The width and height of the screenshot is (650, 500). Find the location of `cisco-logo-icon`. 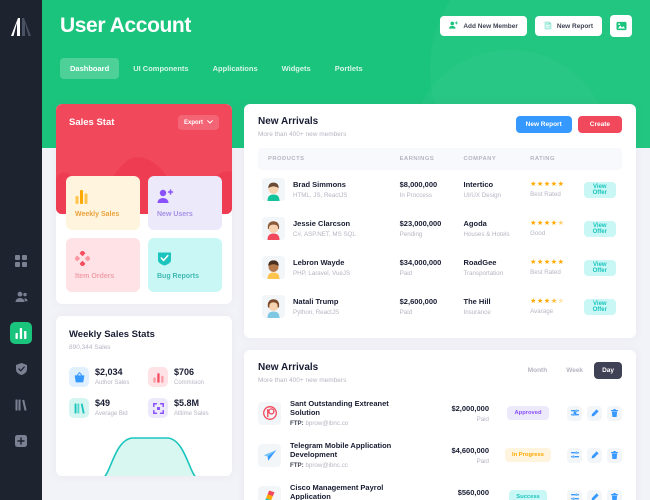

cisco-logo-icon is located at coordinates (269, 492).